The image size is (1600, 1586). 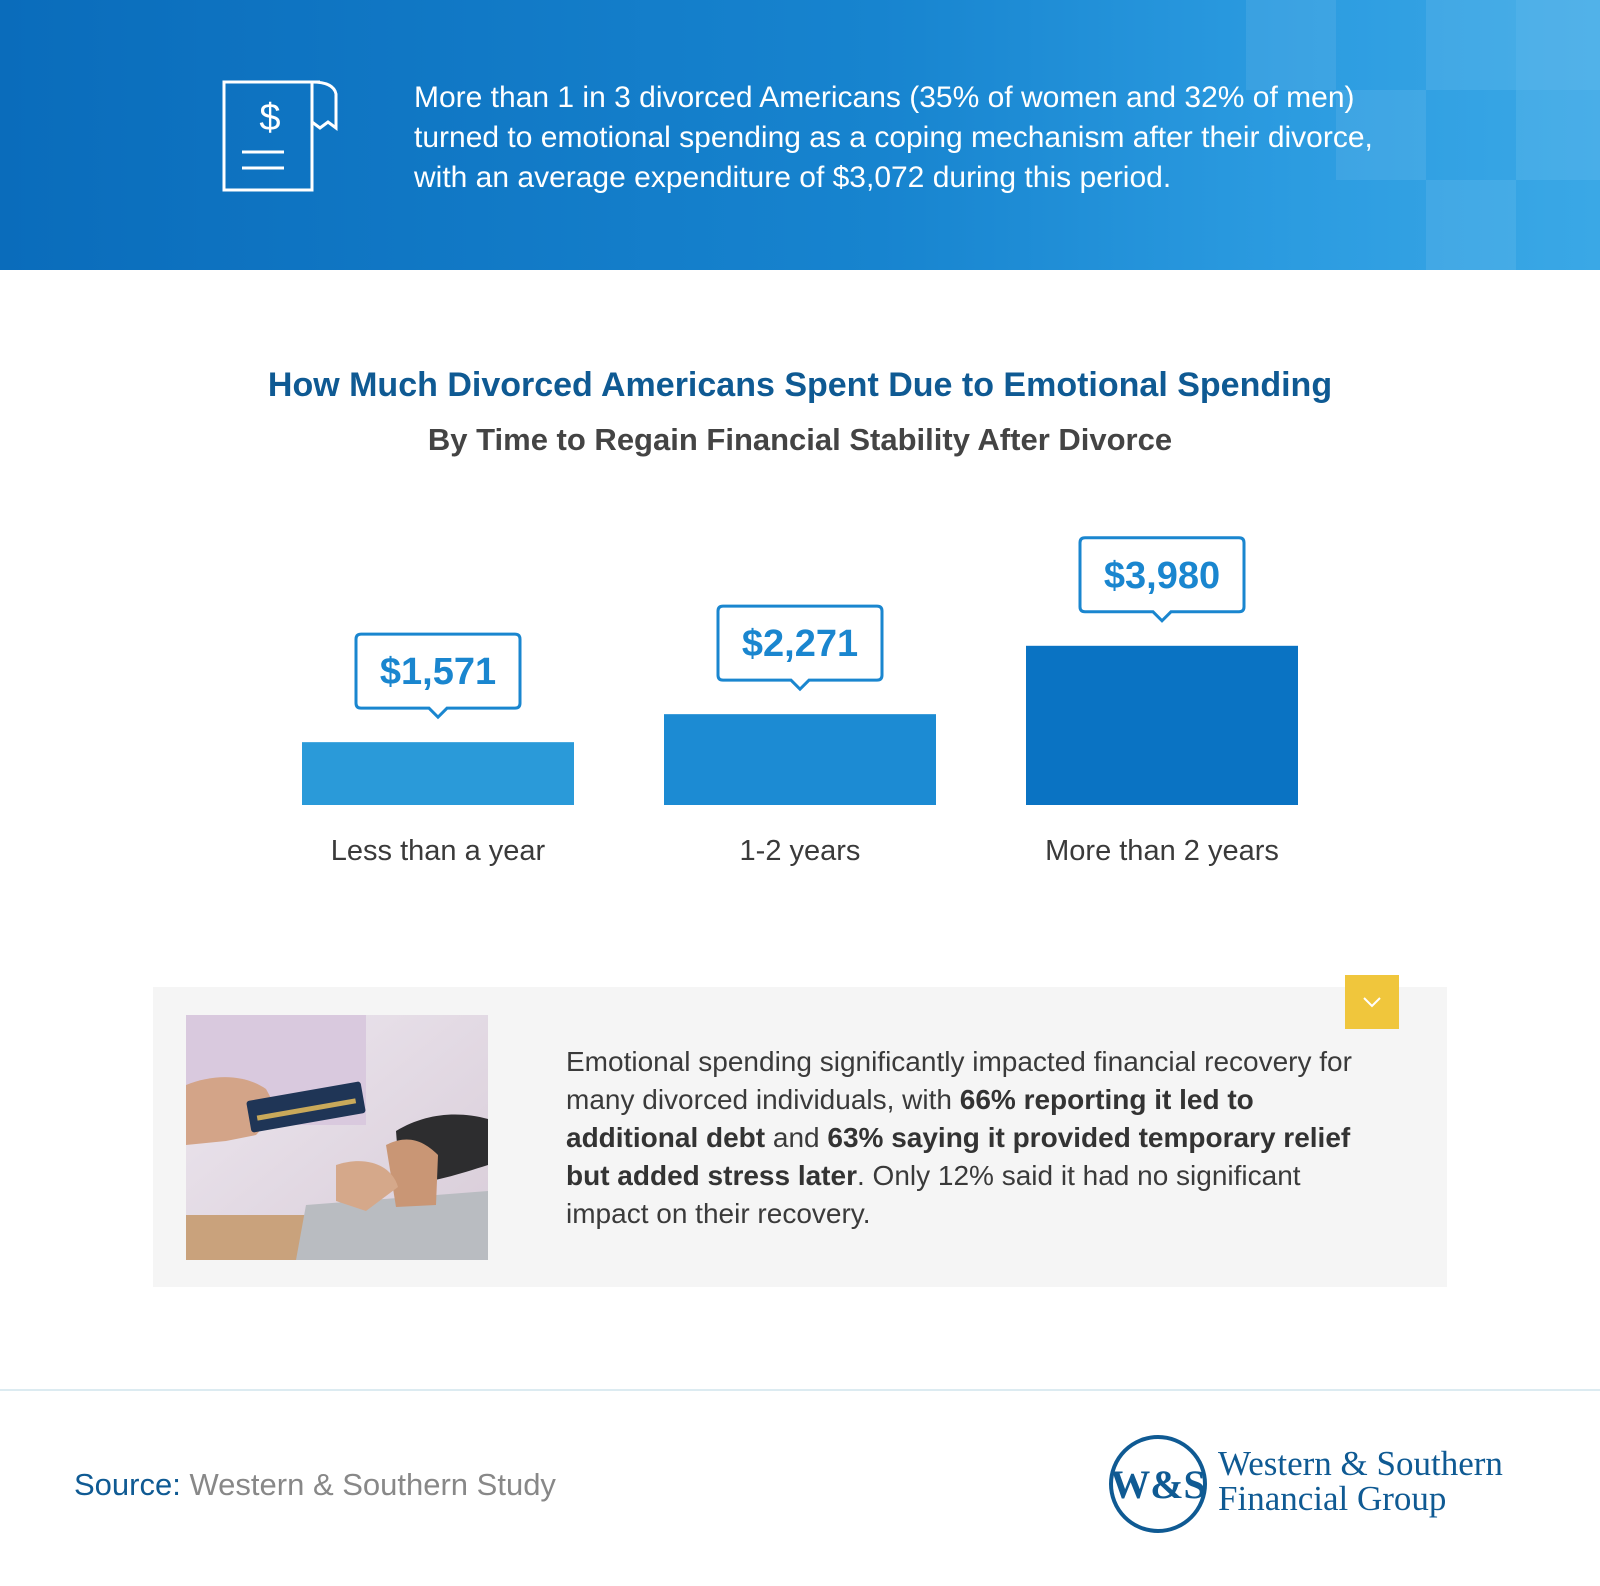 I want to click on category-label-2: 1-2 years, so click(x=800, y=851).